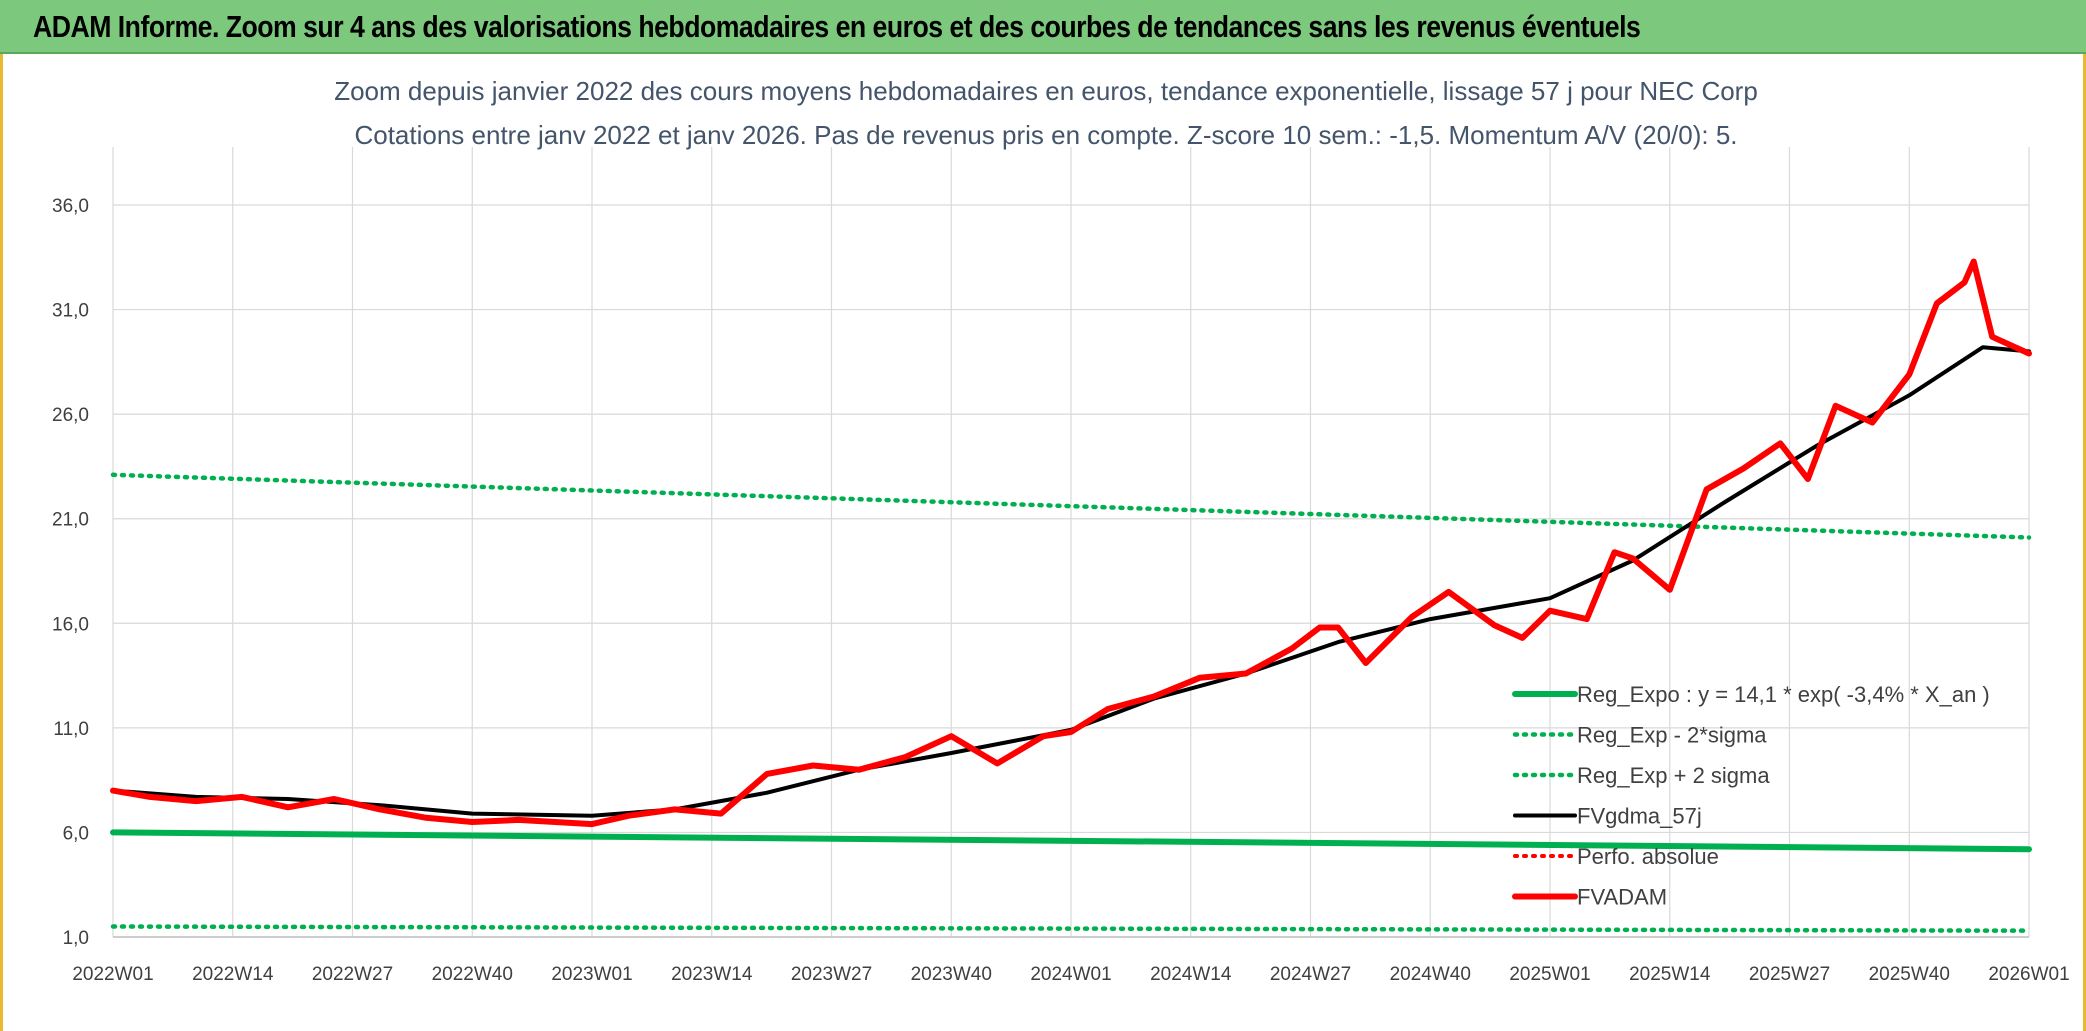 This screenshot has width=2086, height=1031. I want to click on legend-label: Reg_Exp + 2 sigma, so click(1673, 775).